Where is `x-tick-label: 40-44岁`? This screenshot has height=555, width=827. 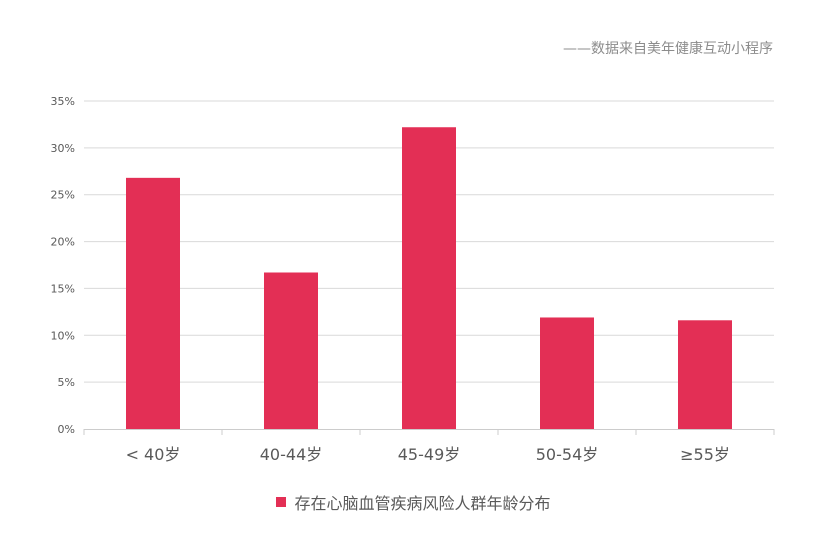 x-tick-label: 40-44岁 is located at coordinates (291, 454).